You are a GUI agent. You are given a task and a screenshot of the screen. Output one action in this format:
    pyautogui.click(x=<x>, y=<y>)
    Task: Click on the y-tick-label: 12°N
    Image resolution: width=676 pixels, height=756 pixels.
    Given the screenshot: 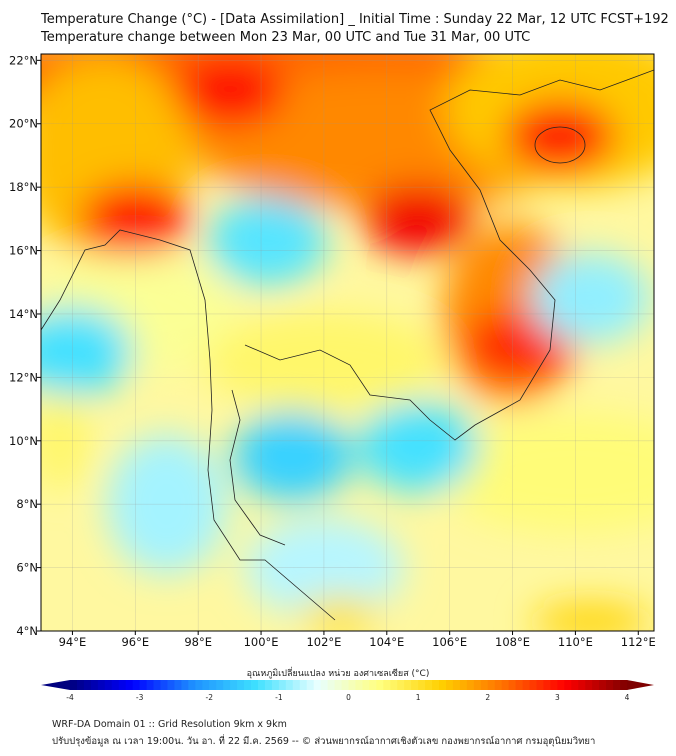 What is the action you would take?
    pyautogui.click(x=23, y=377)
    